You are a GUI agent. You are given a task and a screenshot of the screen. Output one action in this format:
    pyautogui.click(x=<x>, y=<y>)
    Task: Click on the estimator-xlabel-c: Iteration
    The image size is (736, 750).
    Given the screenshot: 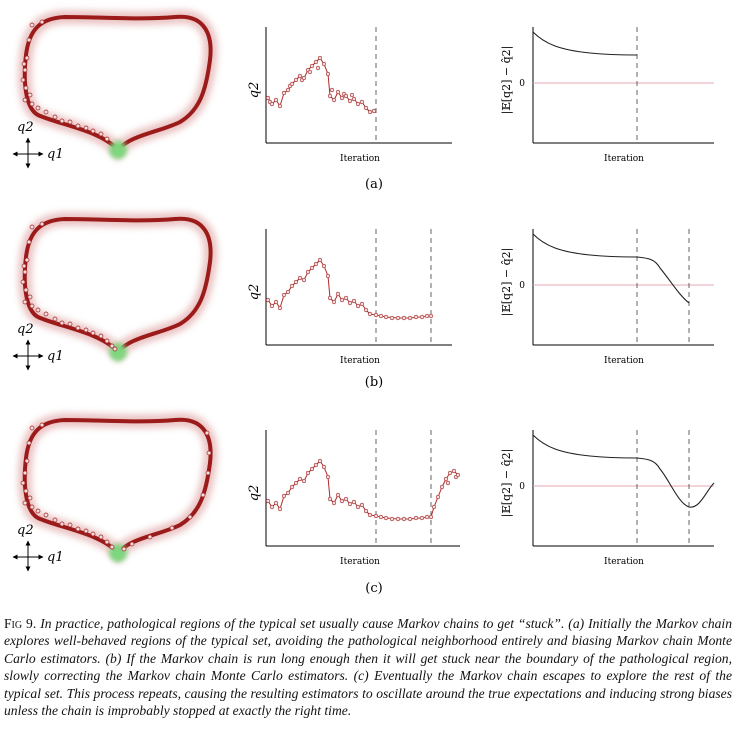 What is the action you would take?
    pyautogui.click(x=624, y=562)
    